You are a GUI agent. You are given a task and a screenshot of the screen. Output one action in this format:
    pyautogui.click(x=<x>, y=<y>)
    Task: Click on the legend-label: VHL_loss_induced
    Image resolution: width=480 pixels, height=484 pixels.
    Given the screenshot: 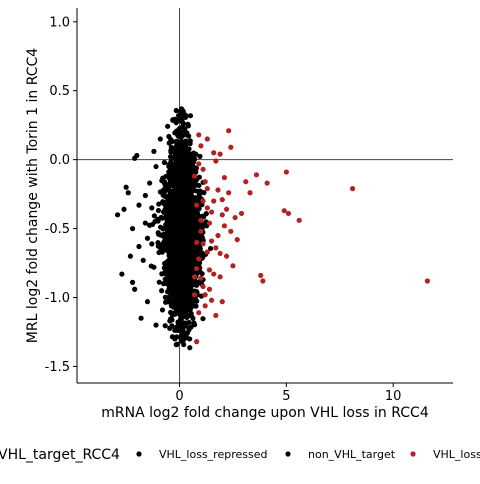 What is the action you would take?
    pyautogui.click(x=456, y=454)
    